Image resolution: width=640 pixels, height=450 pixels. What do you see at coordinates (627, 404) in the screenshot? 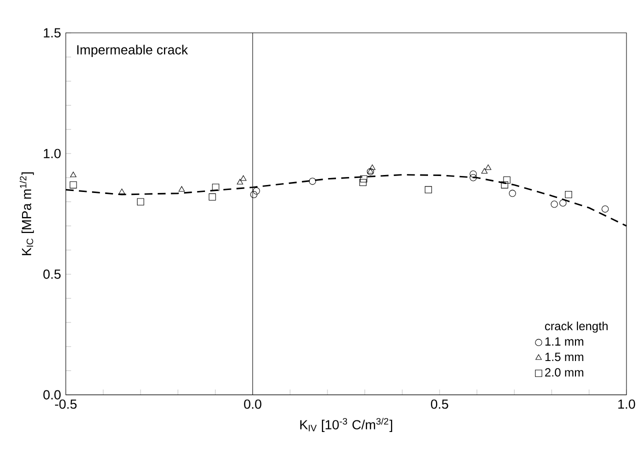
I see `x-tick-label: 1.0` at bounding box center [627, 404].